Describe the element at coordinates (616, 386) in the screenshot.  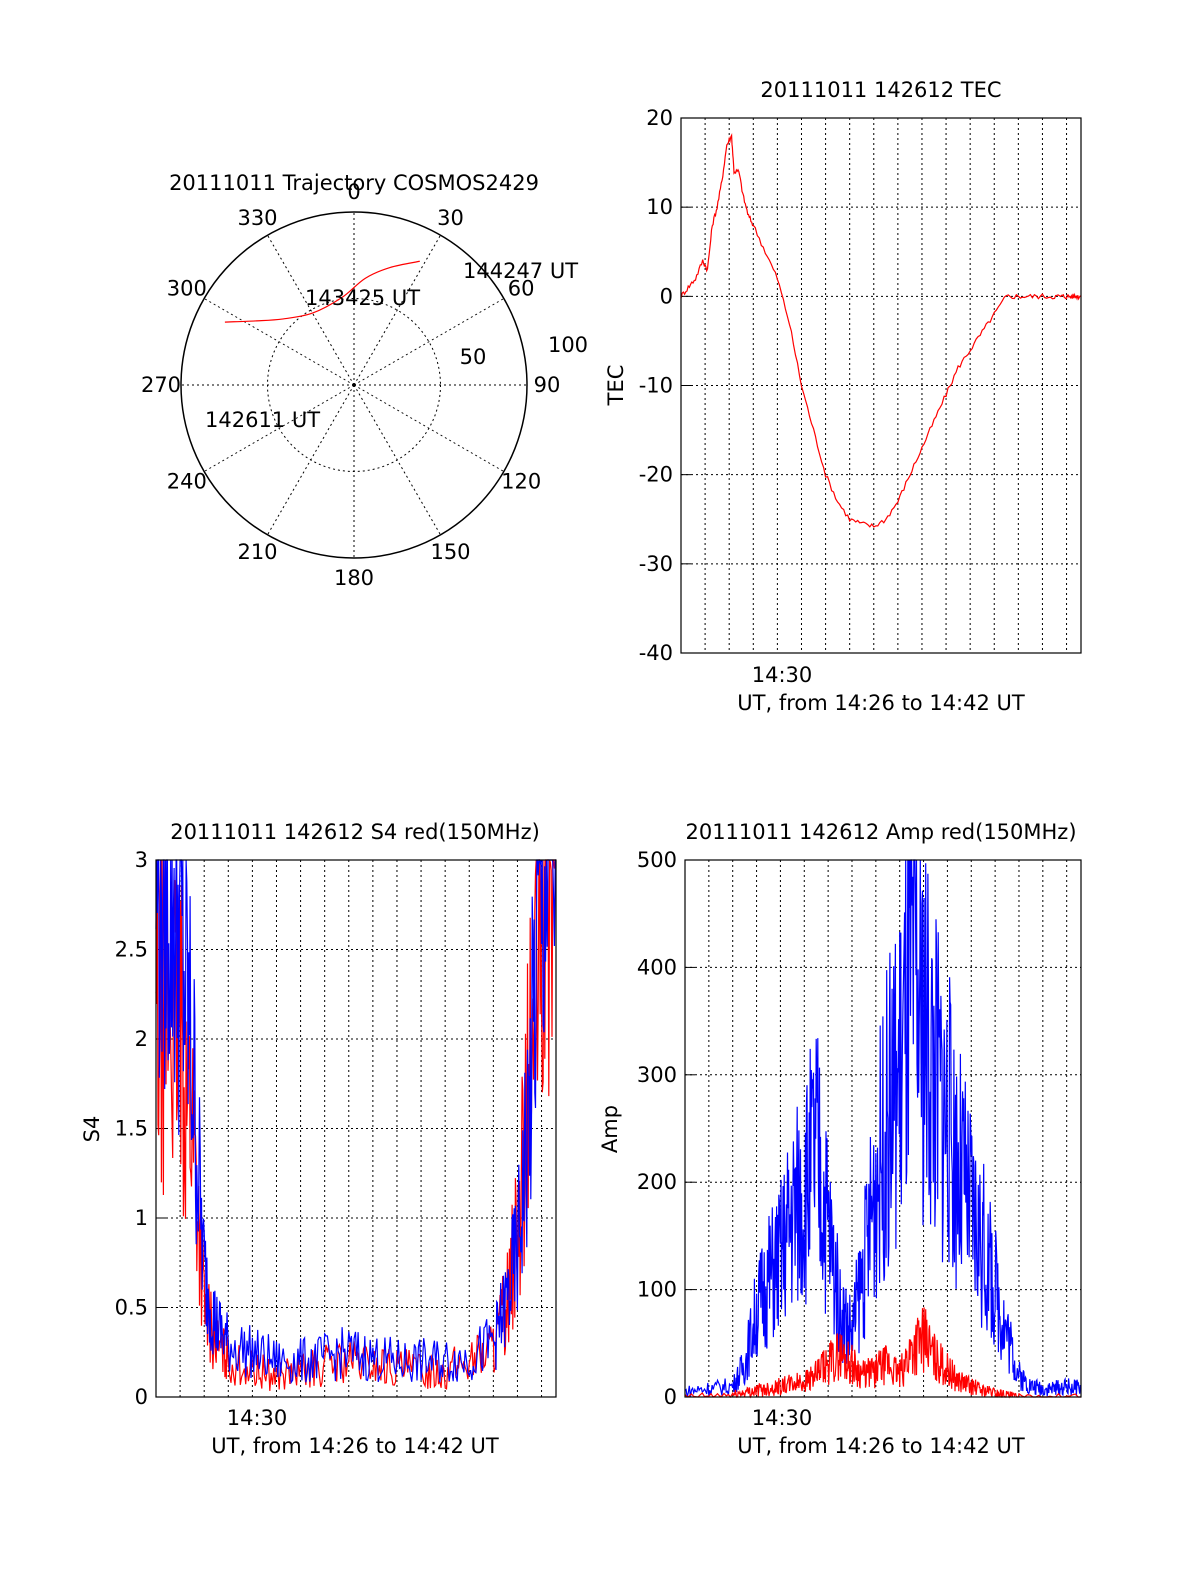
I see `tec-y-label: TEC` at that location.